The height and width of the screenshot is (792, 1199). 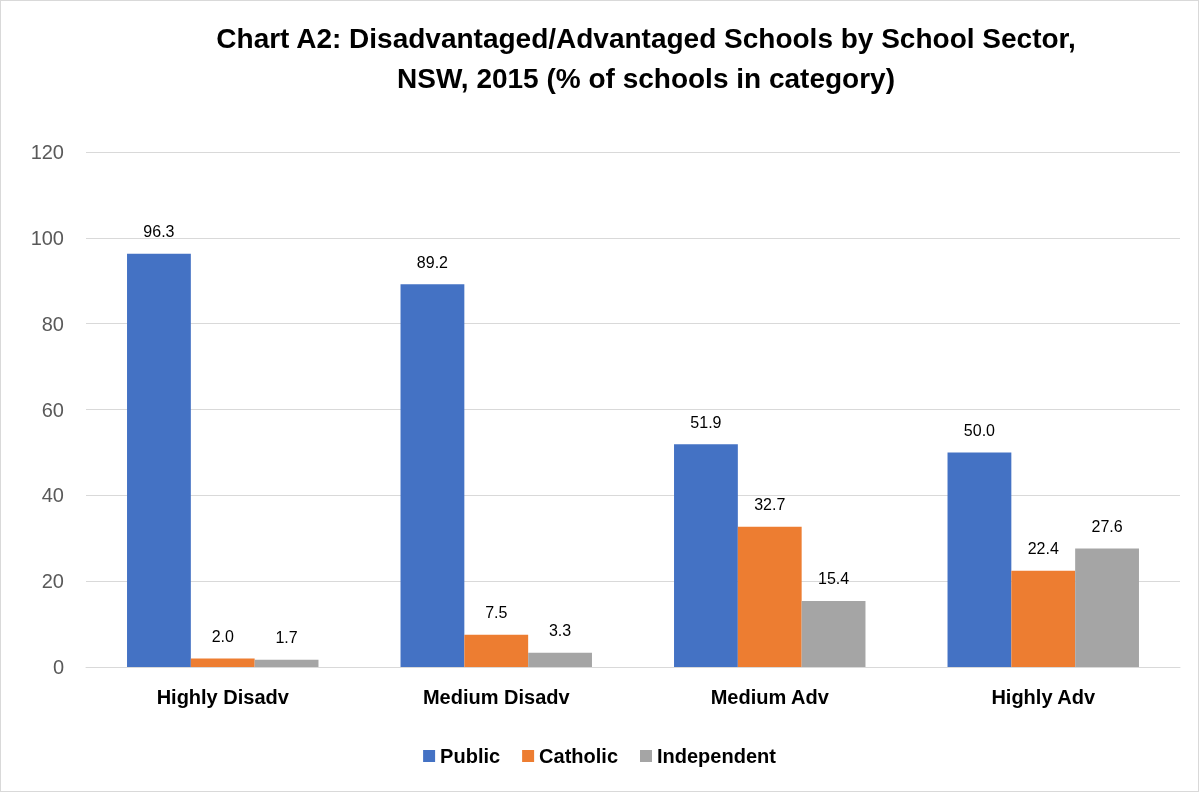 I want to click on legend-label: Independent, so click(x=717, y=756).